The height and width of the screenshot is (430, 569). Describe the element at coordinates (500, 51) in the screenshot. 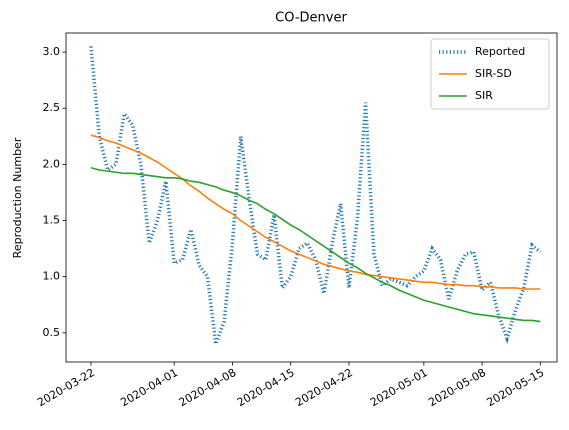

I see `legend-label: Reported` at that location.